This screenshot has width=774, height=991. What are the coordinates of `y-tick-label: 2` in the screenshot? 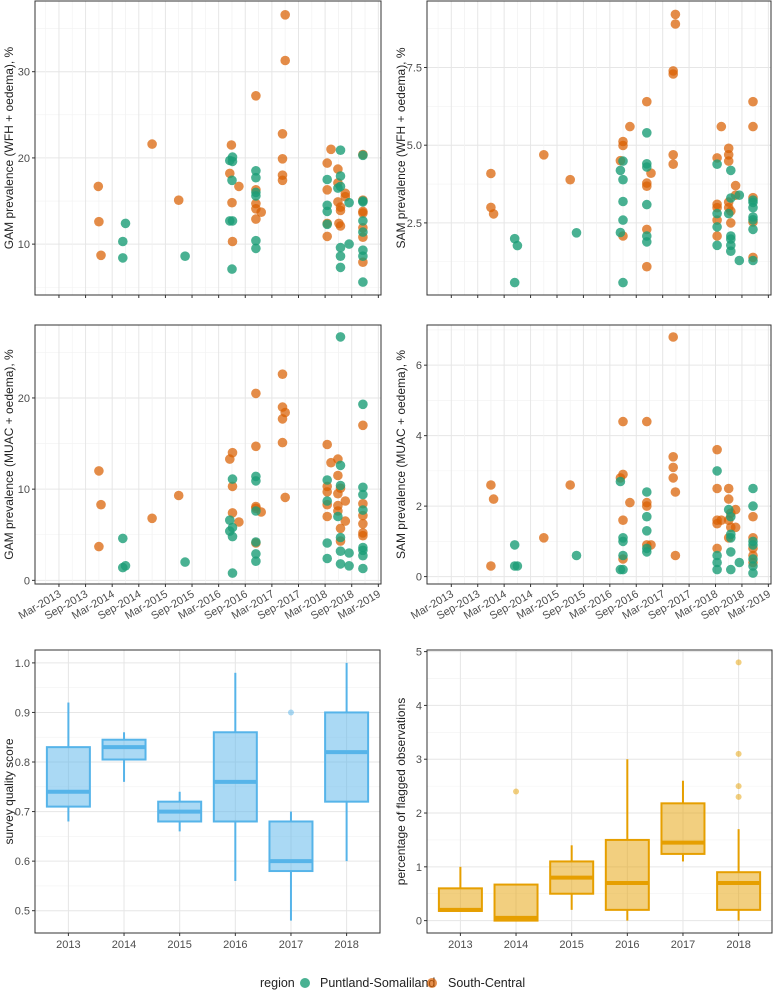 It's located at (419, 507).